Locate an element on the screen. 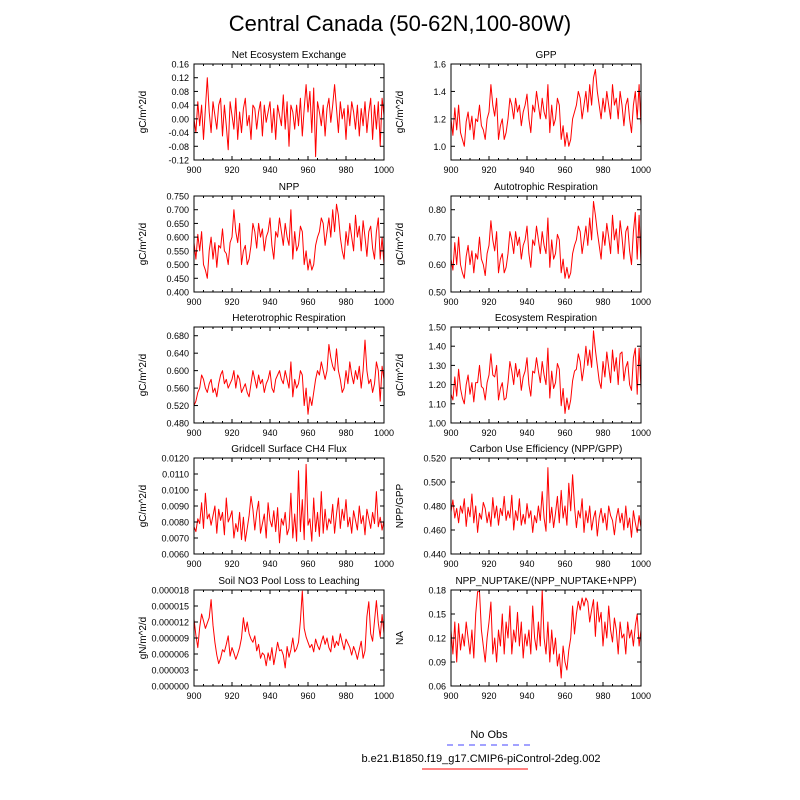 This screenshot has height=800, width=800. y-tick-label: 0.04 is located at coordinates (180, 106).